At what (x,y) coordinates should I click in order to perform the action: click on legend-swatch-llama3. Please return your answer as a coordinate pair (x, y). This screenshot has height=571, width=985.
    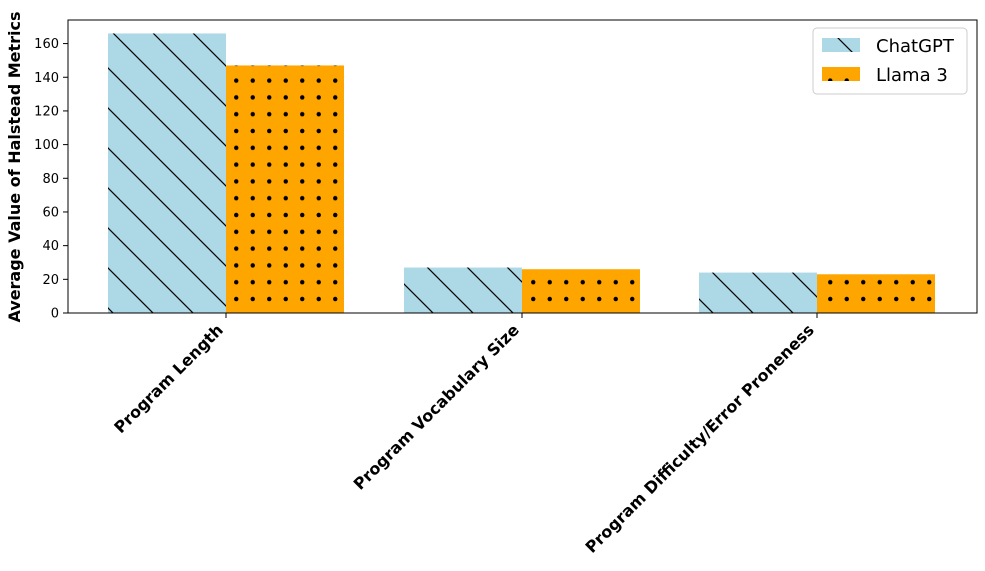
    Looking at the image, I should click on (841, 74).